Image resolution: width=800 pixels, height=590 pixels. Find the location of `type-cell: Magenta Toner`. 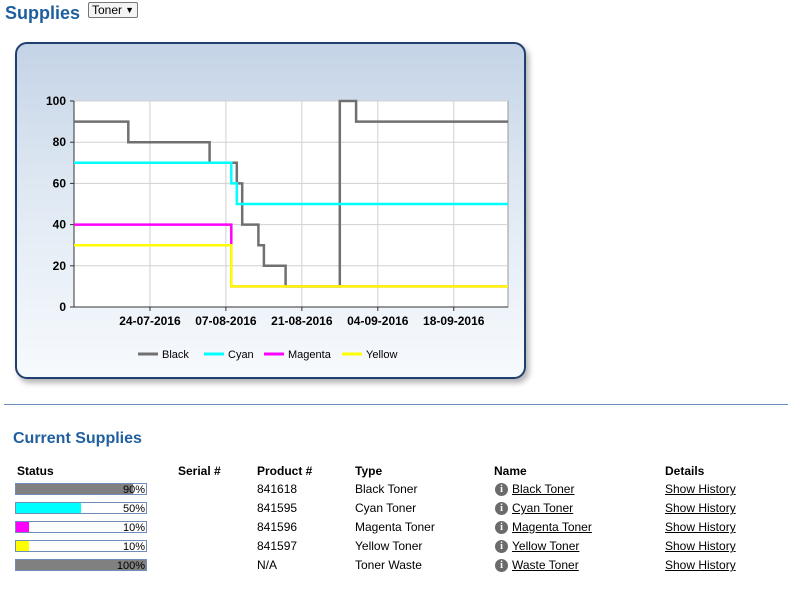

type-cell: Magenta Toner is located at coordinates (395, 527).